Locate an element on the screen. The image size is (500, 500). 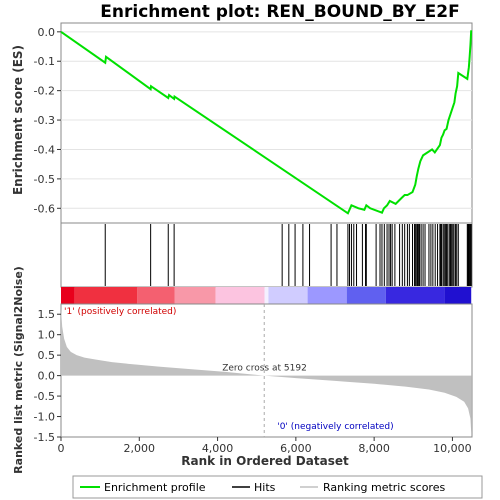
x-tick-label: 6,000 is located at coordinates (296, 448).